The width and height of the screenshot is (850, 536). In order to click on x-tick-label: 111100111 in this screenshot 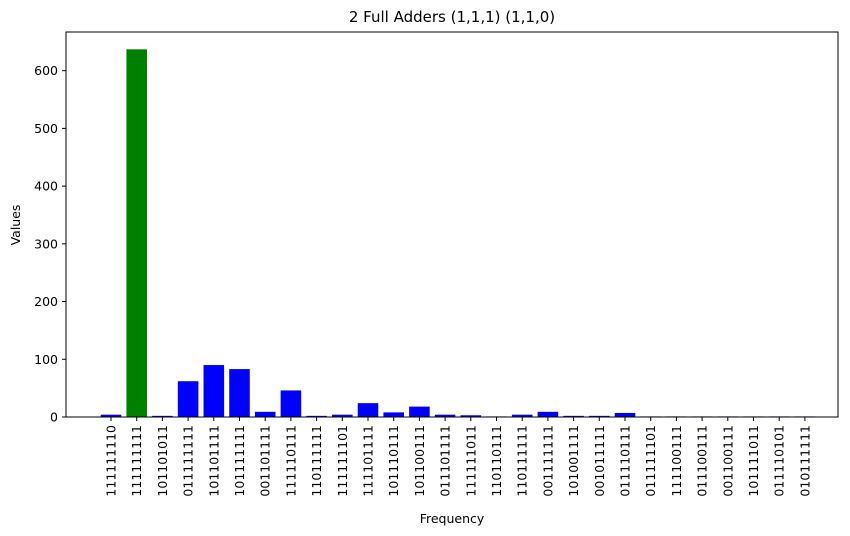, I will do `click(676, 461)`.